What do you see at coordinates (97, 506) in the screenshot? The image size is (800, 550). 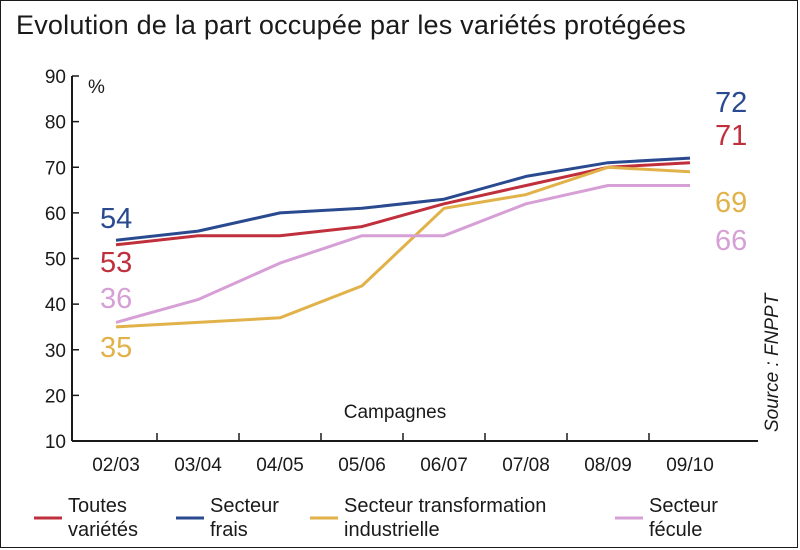 I see `legend-label: Toutes` at bounding box center [97, 506].